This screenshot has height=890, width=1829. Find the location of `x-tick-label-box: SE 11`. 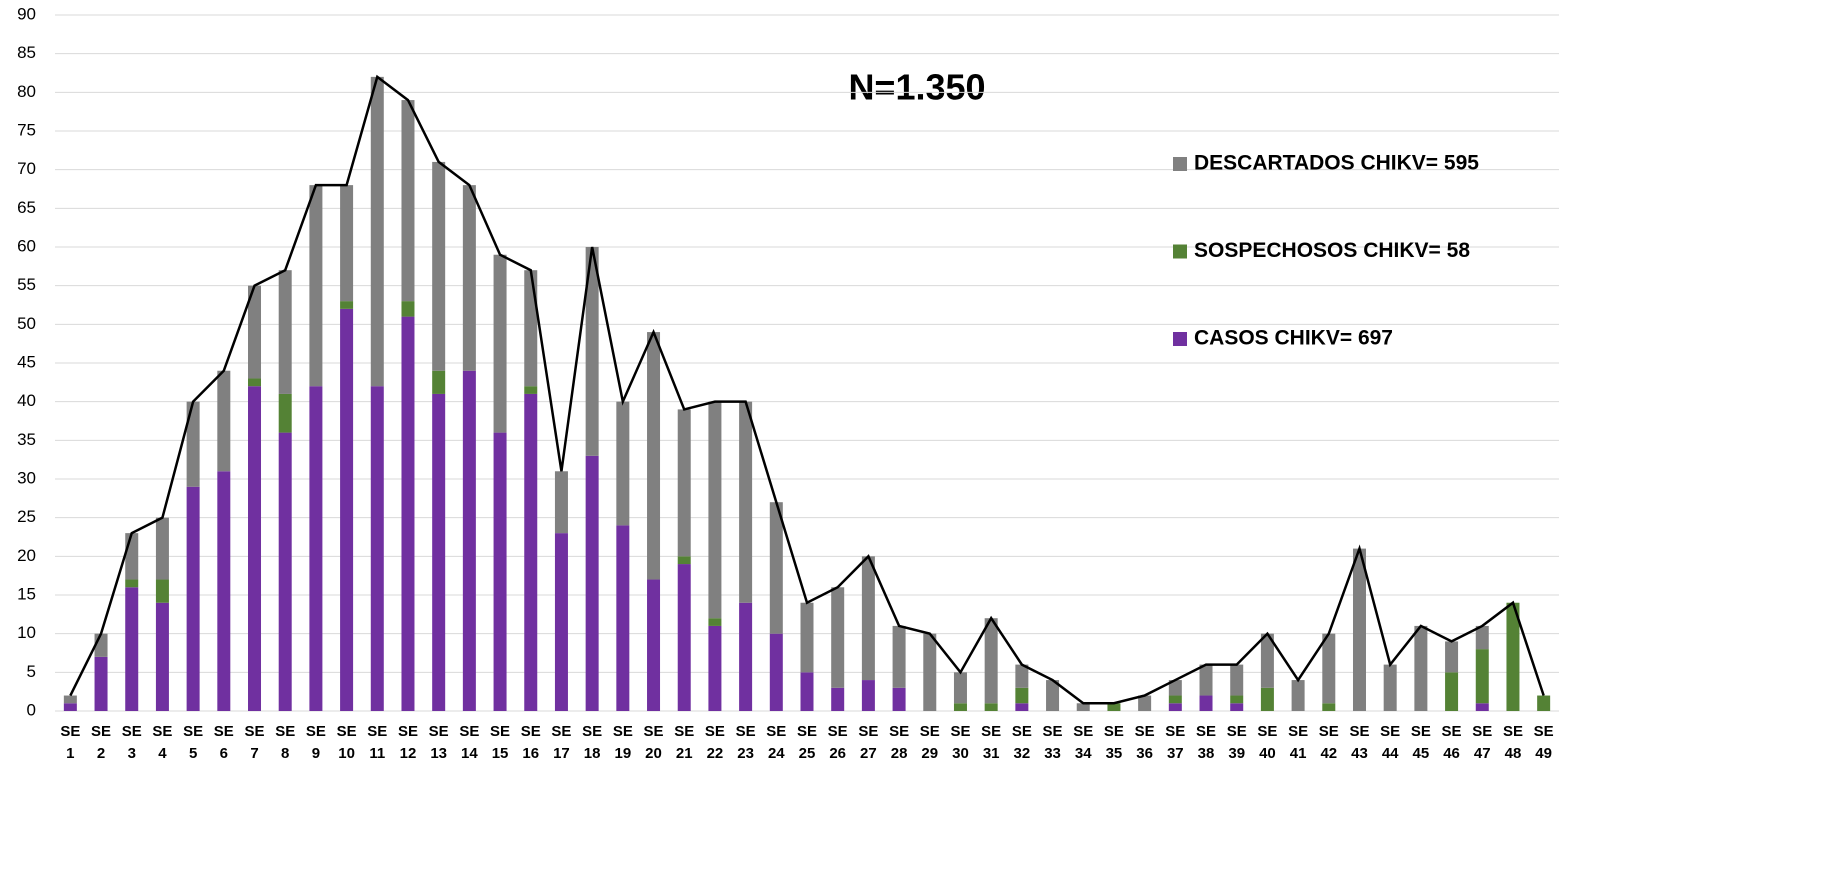

x-tick-label-box: SE 11 is located at coordinates (377, 742).